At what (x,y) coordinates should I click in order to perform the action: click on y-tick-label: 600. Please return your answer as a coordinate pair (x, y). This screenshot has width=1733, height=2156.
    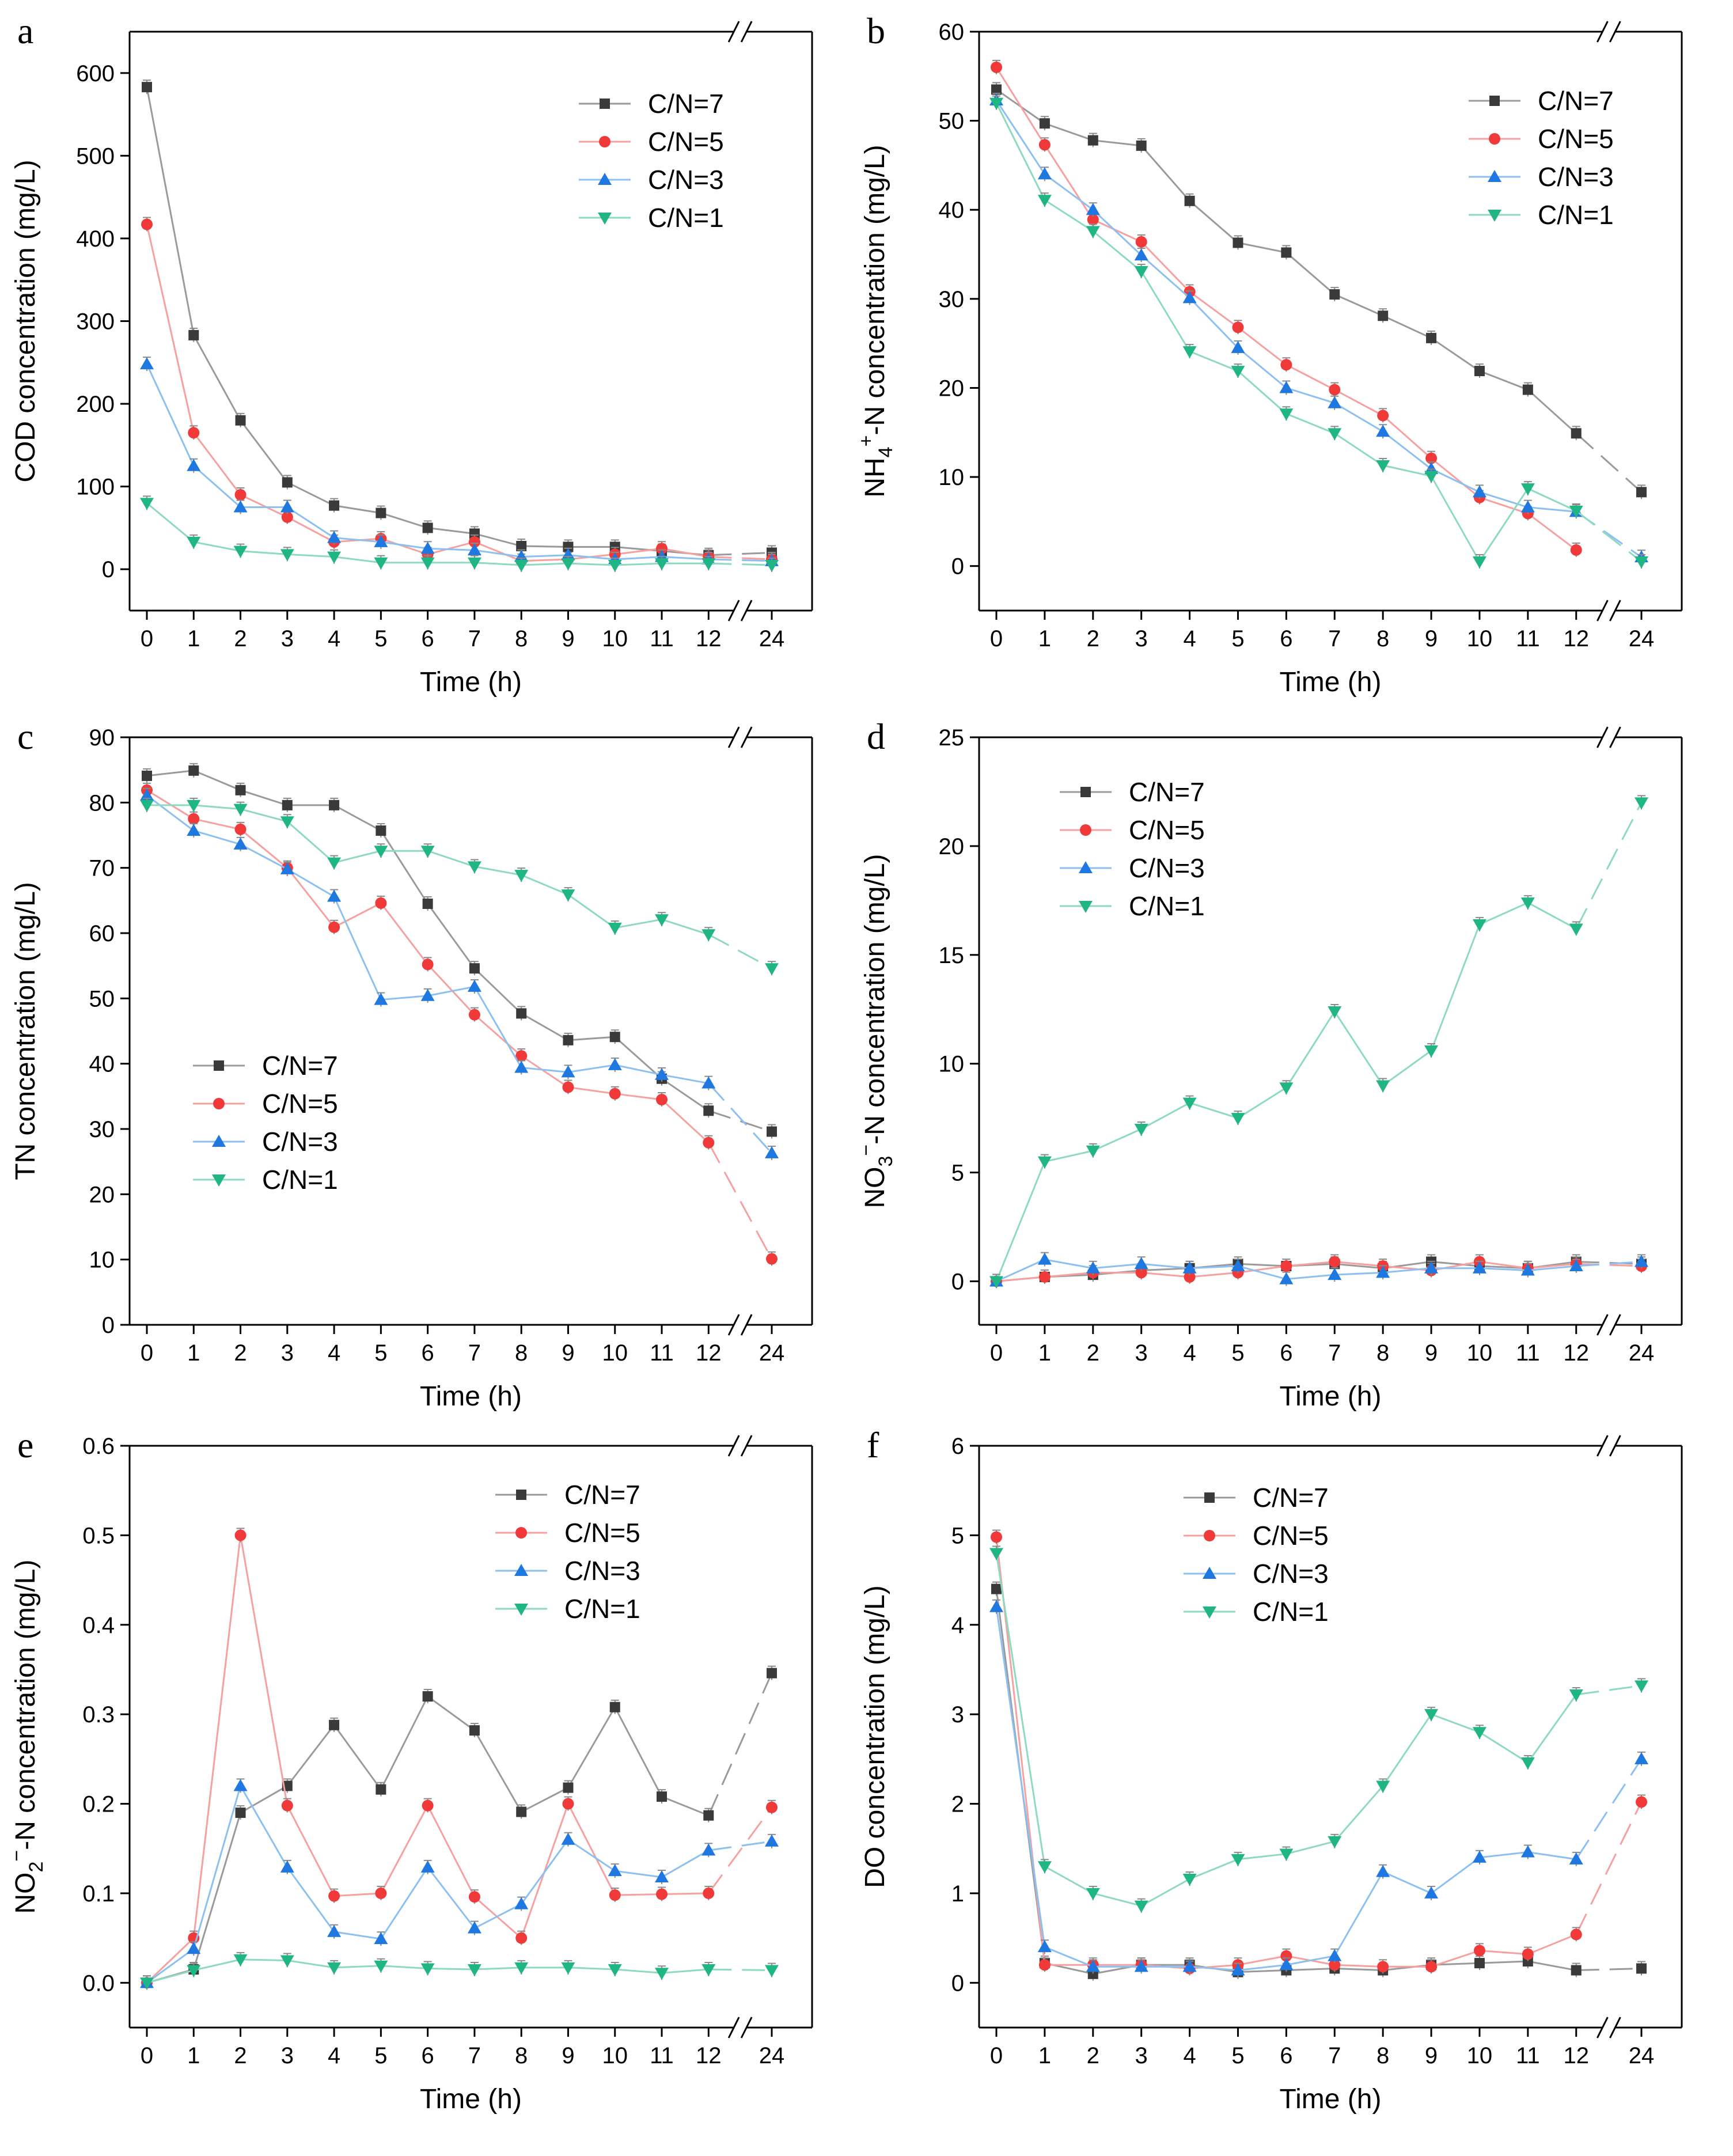
    Looking at the image, I should click on (96, 73).